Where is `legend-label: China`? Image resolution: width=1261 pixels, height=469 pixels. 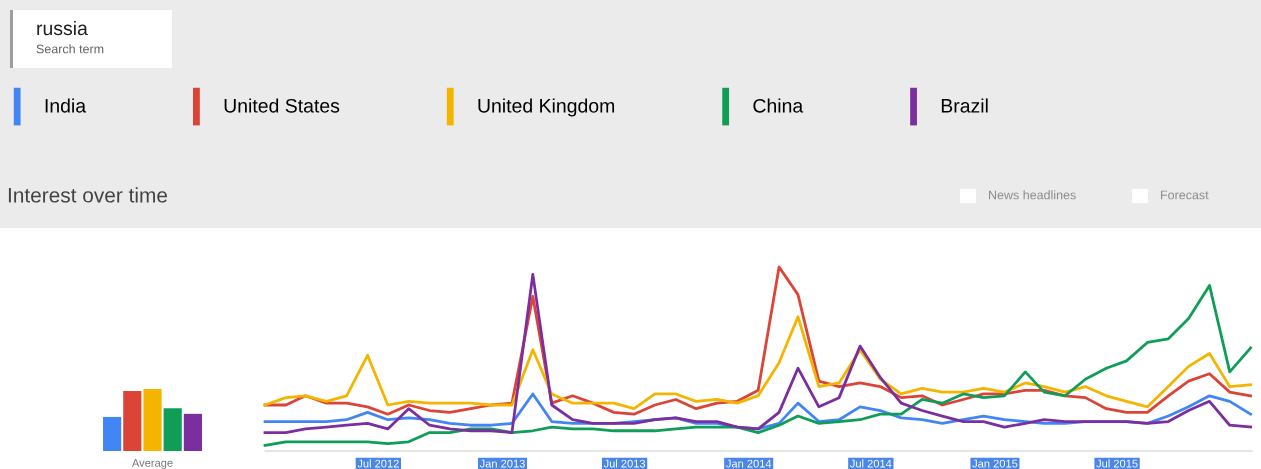 legend-label: China is located at coordinates (778, 105).